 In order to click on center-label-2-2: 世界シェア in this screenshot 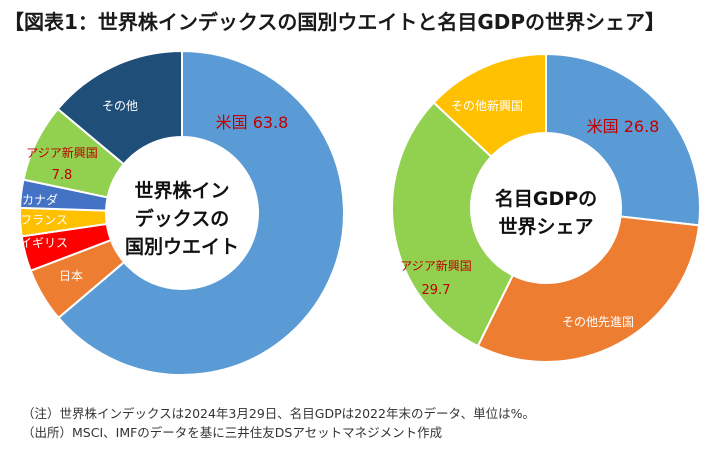, I will do `click(545, 227)`.